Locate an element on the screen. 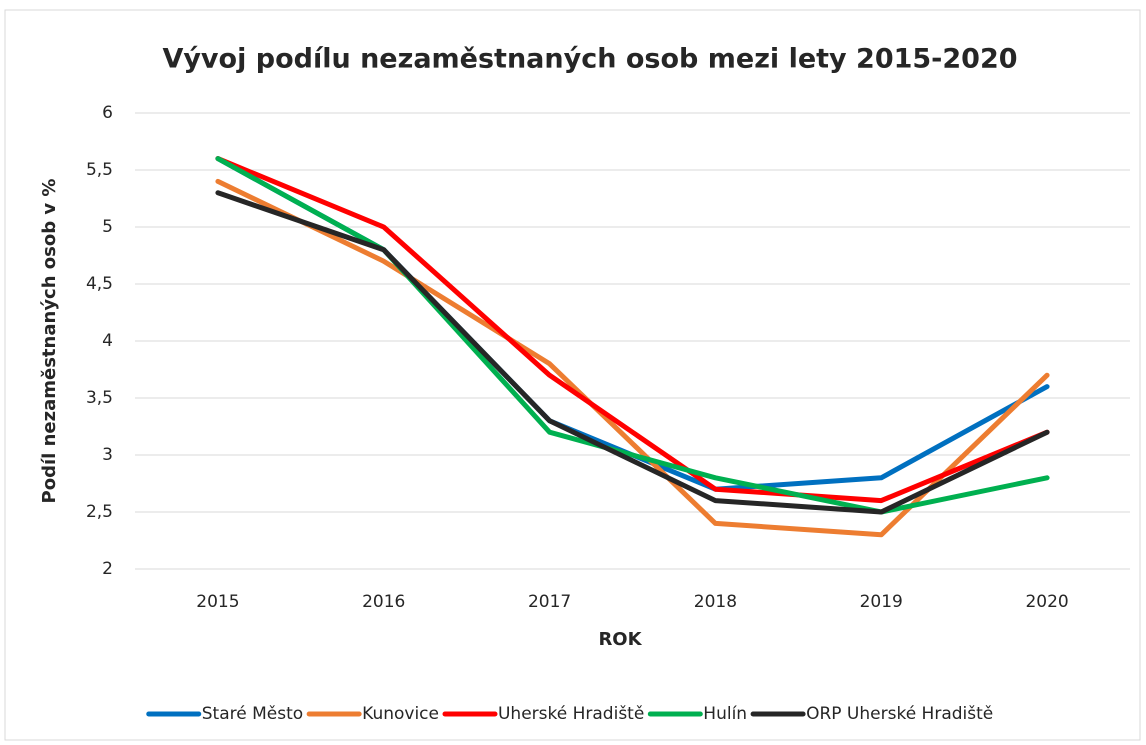  y-tick-label: 2,5 is located at coordinates (99, 512).